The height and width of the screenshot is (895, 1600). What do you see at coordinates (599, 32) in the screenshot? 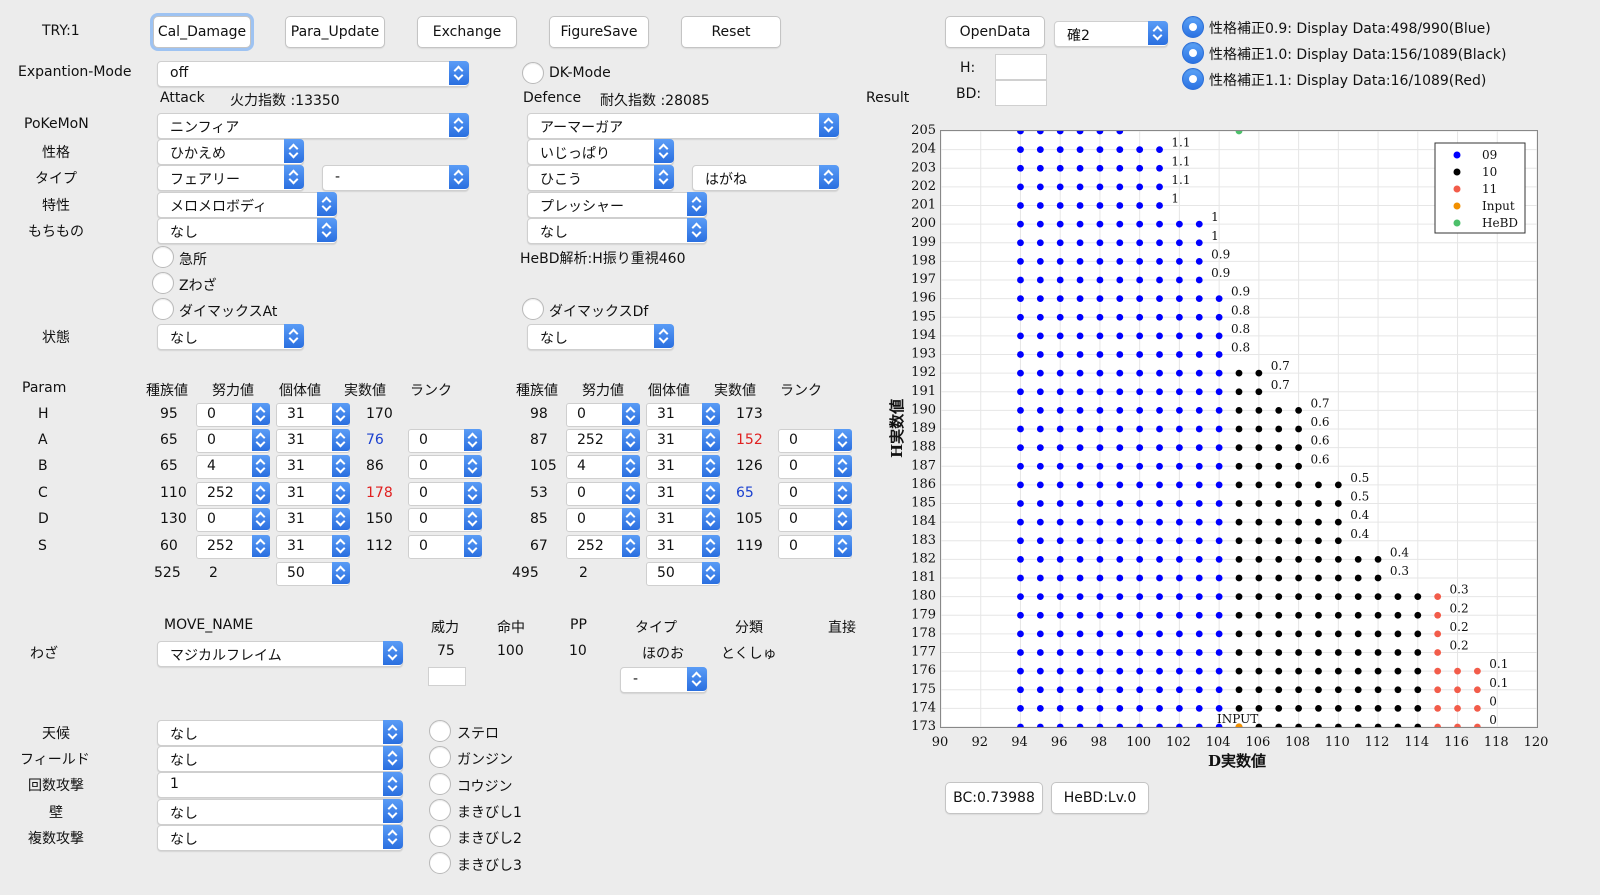
I see `figure-save-button: FigureSave` at bounding box center [599, 32].